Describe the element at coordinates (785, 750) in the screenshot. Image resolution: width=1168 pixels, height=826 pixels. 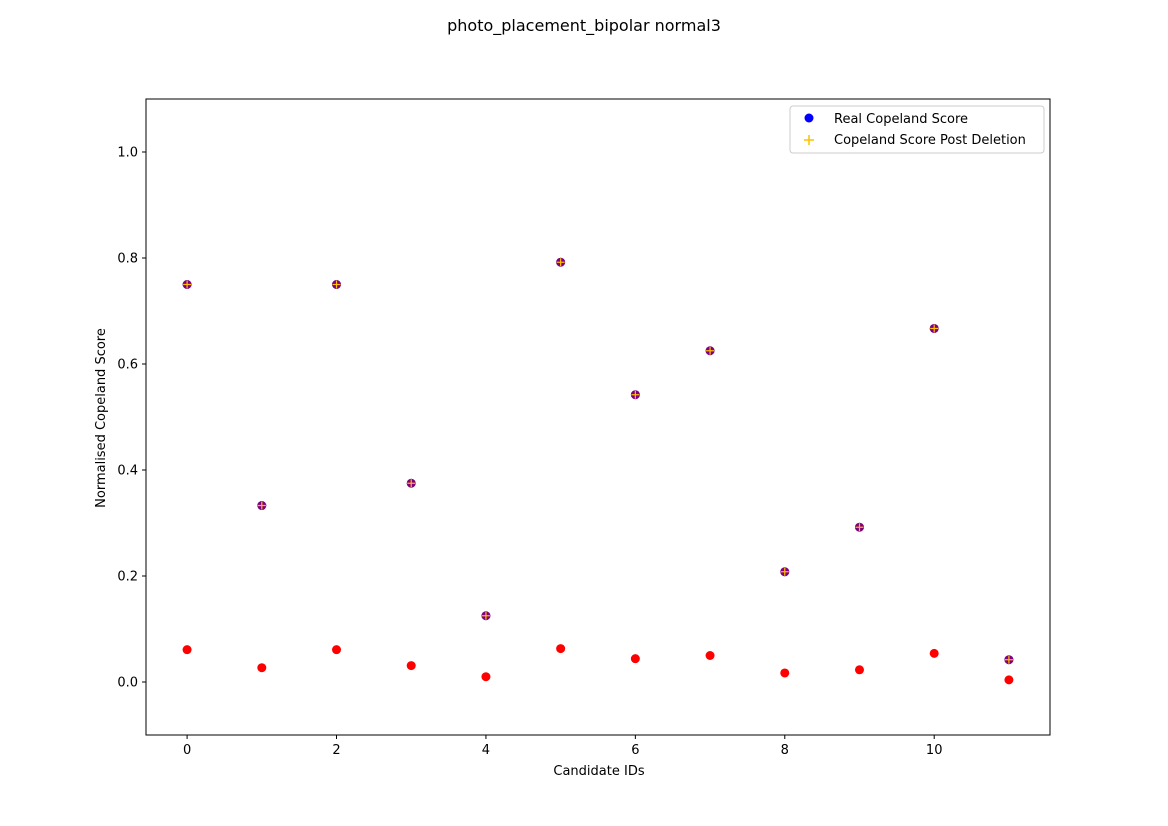
I see `x-tick-label: 8` at that location.